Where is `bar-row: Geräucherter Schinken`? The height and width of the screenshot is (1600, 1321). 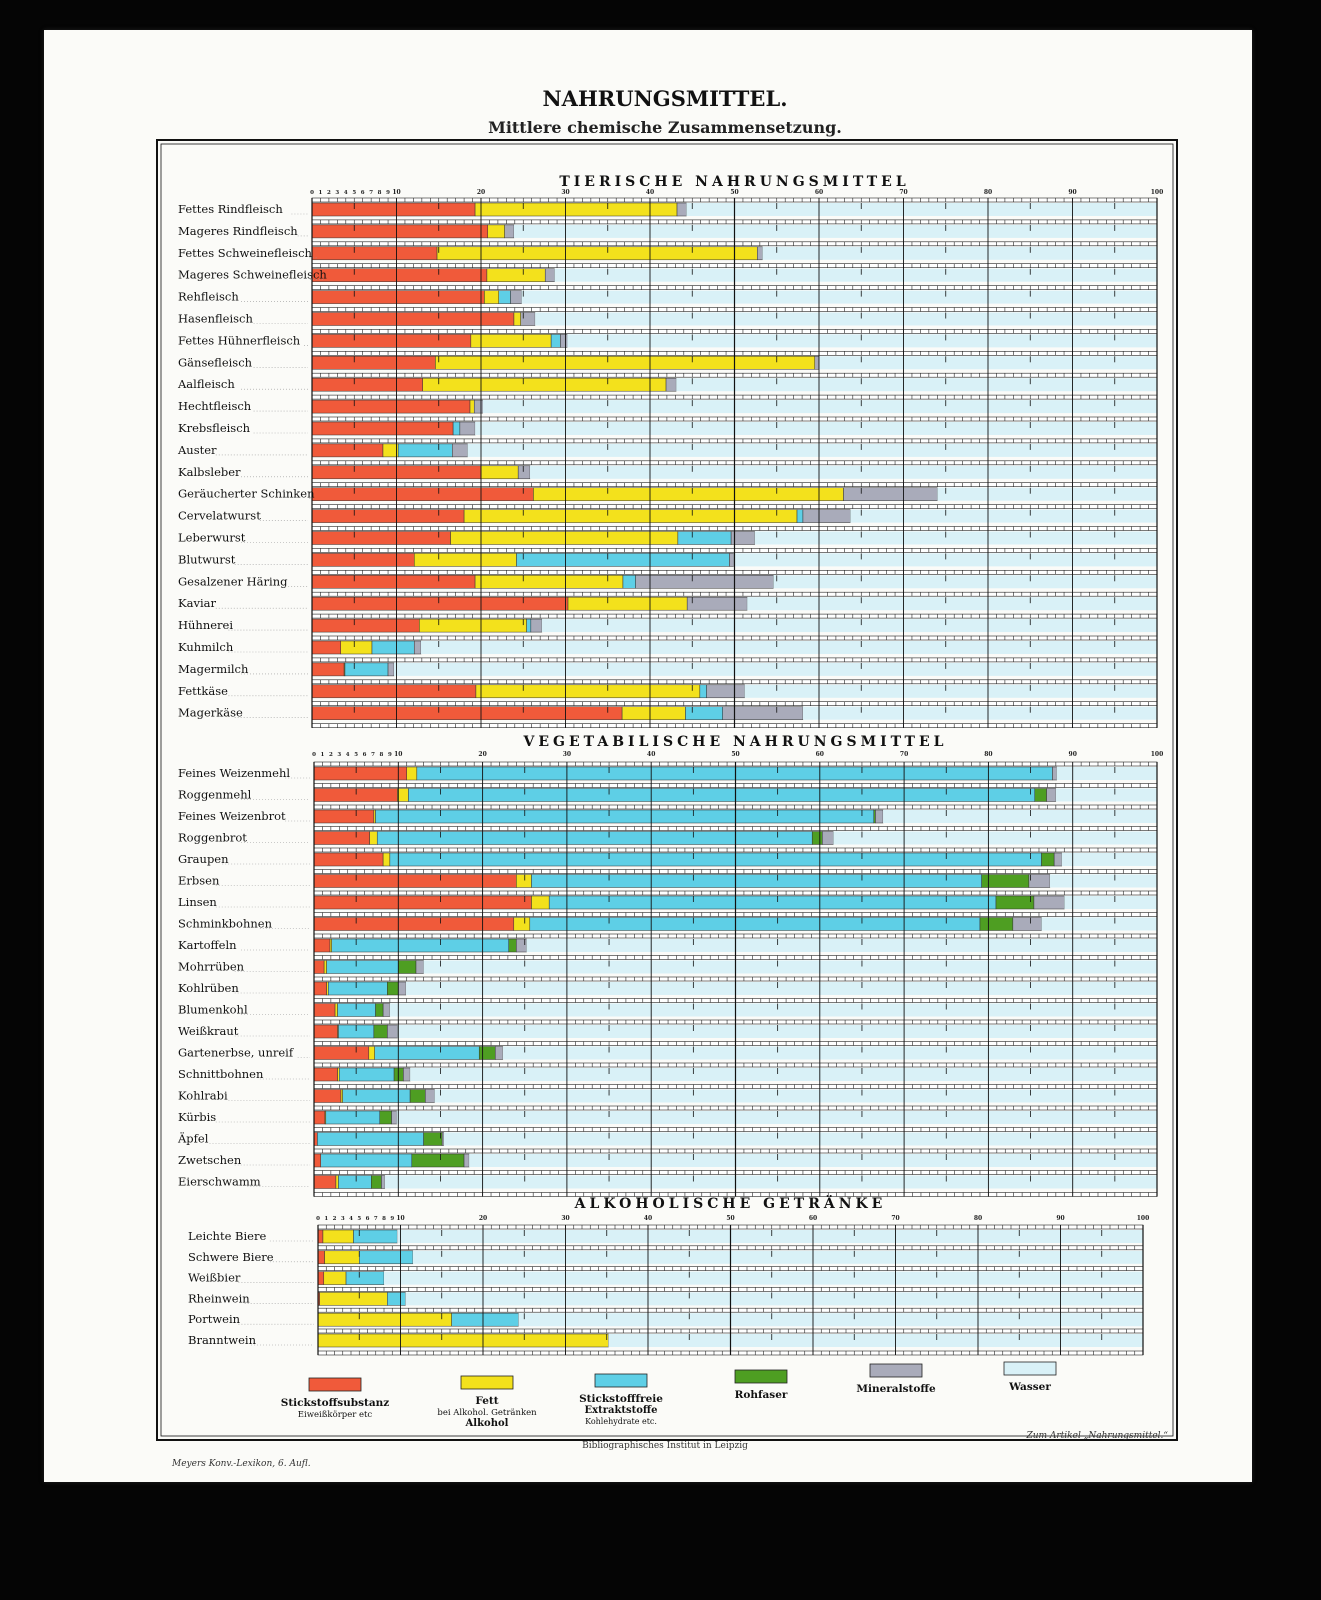 bar-row: Geräucherter Schinken is located at coordinates (668, 491).